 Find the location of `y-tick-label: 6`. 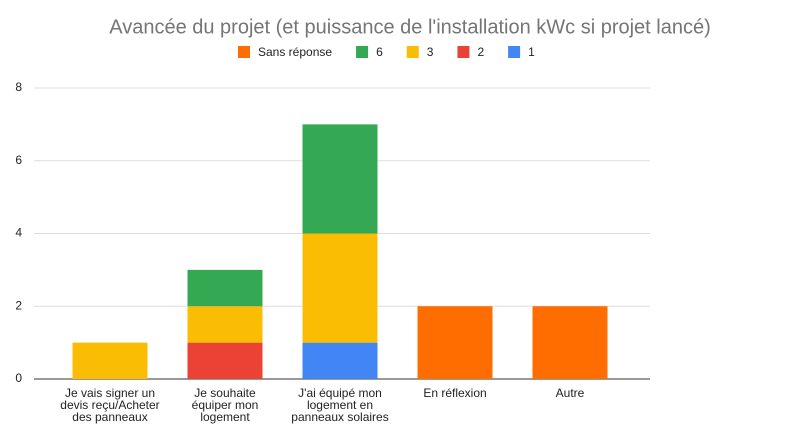

y-tick-label: 6 is located at coordinates (18, 160).